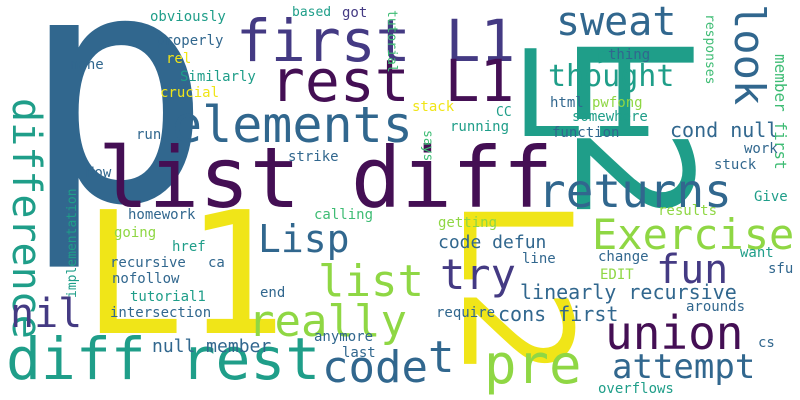 This screenshot has width=800, height=400. I want to click on word-says: says, so click(427, 146).